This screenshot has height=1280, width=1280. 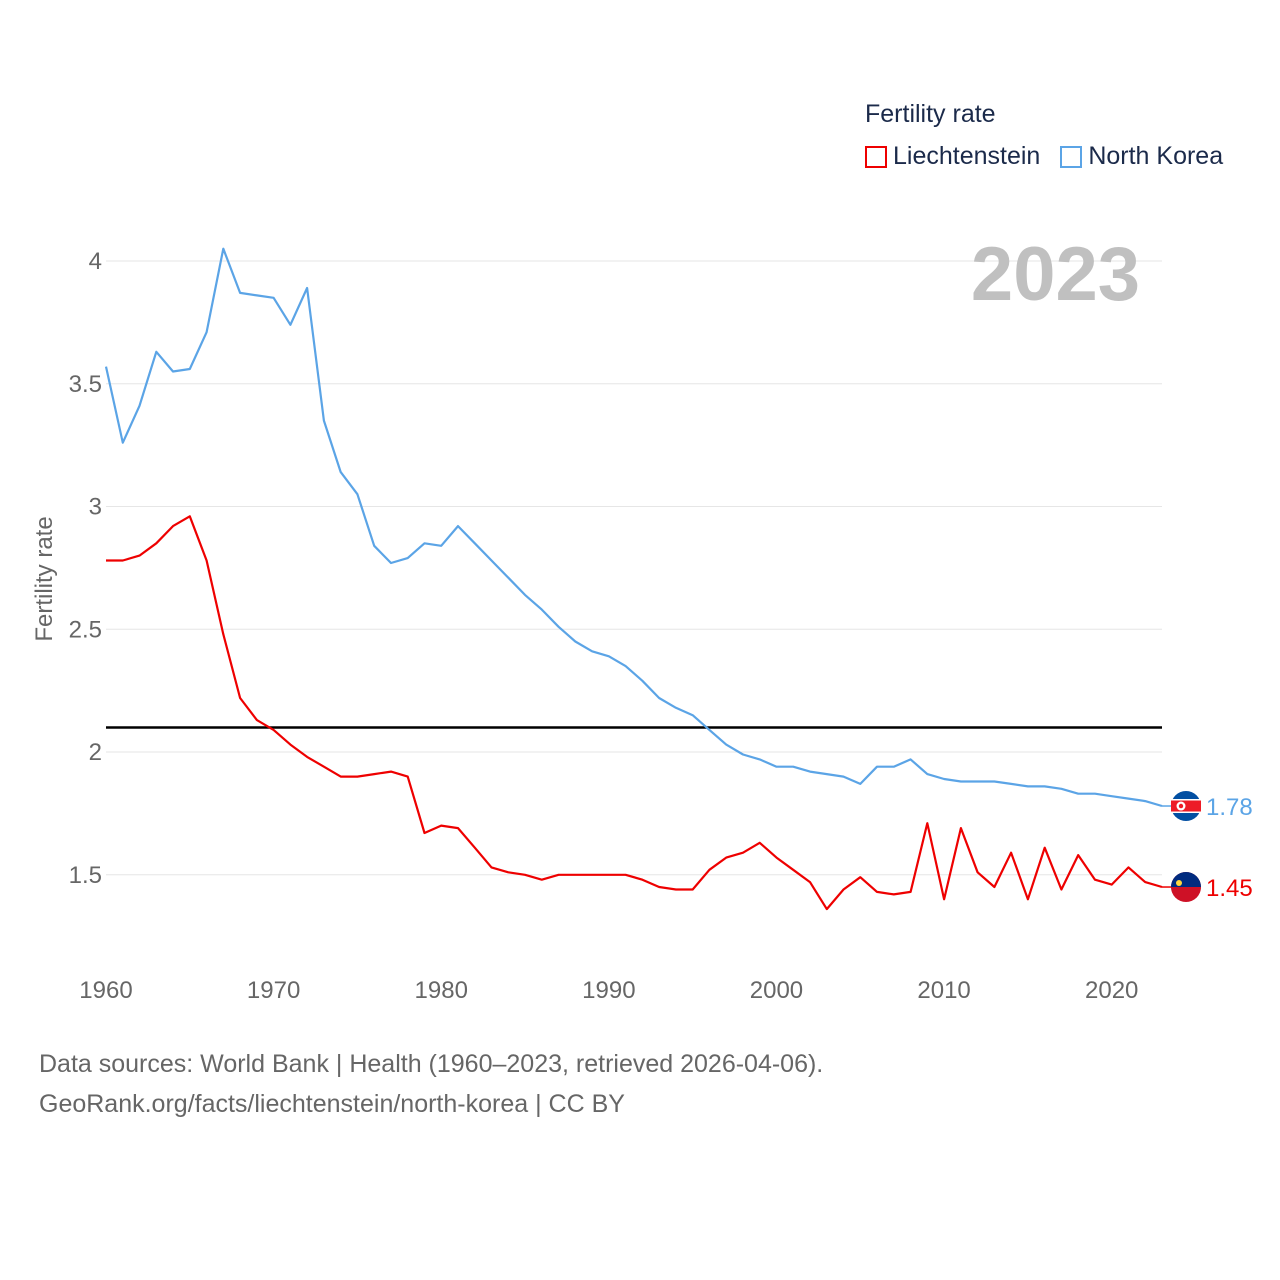 What do you see at coordinates (273, 990) in the screenshot?
I see `x-tick-label: 1970` at bounding box center [273, 990].